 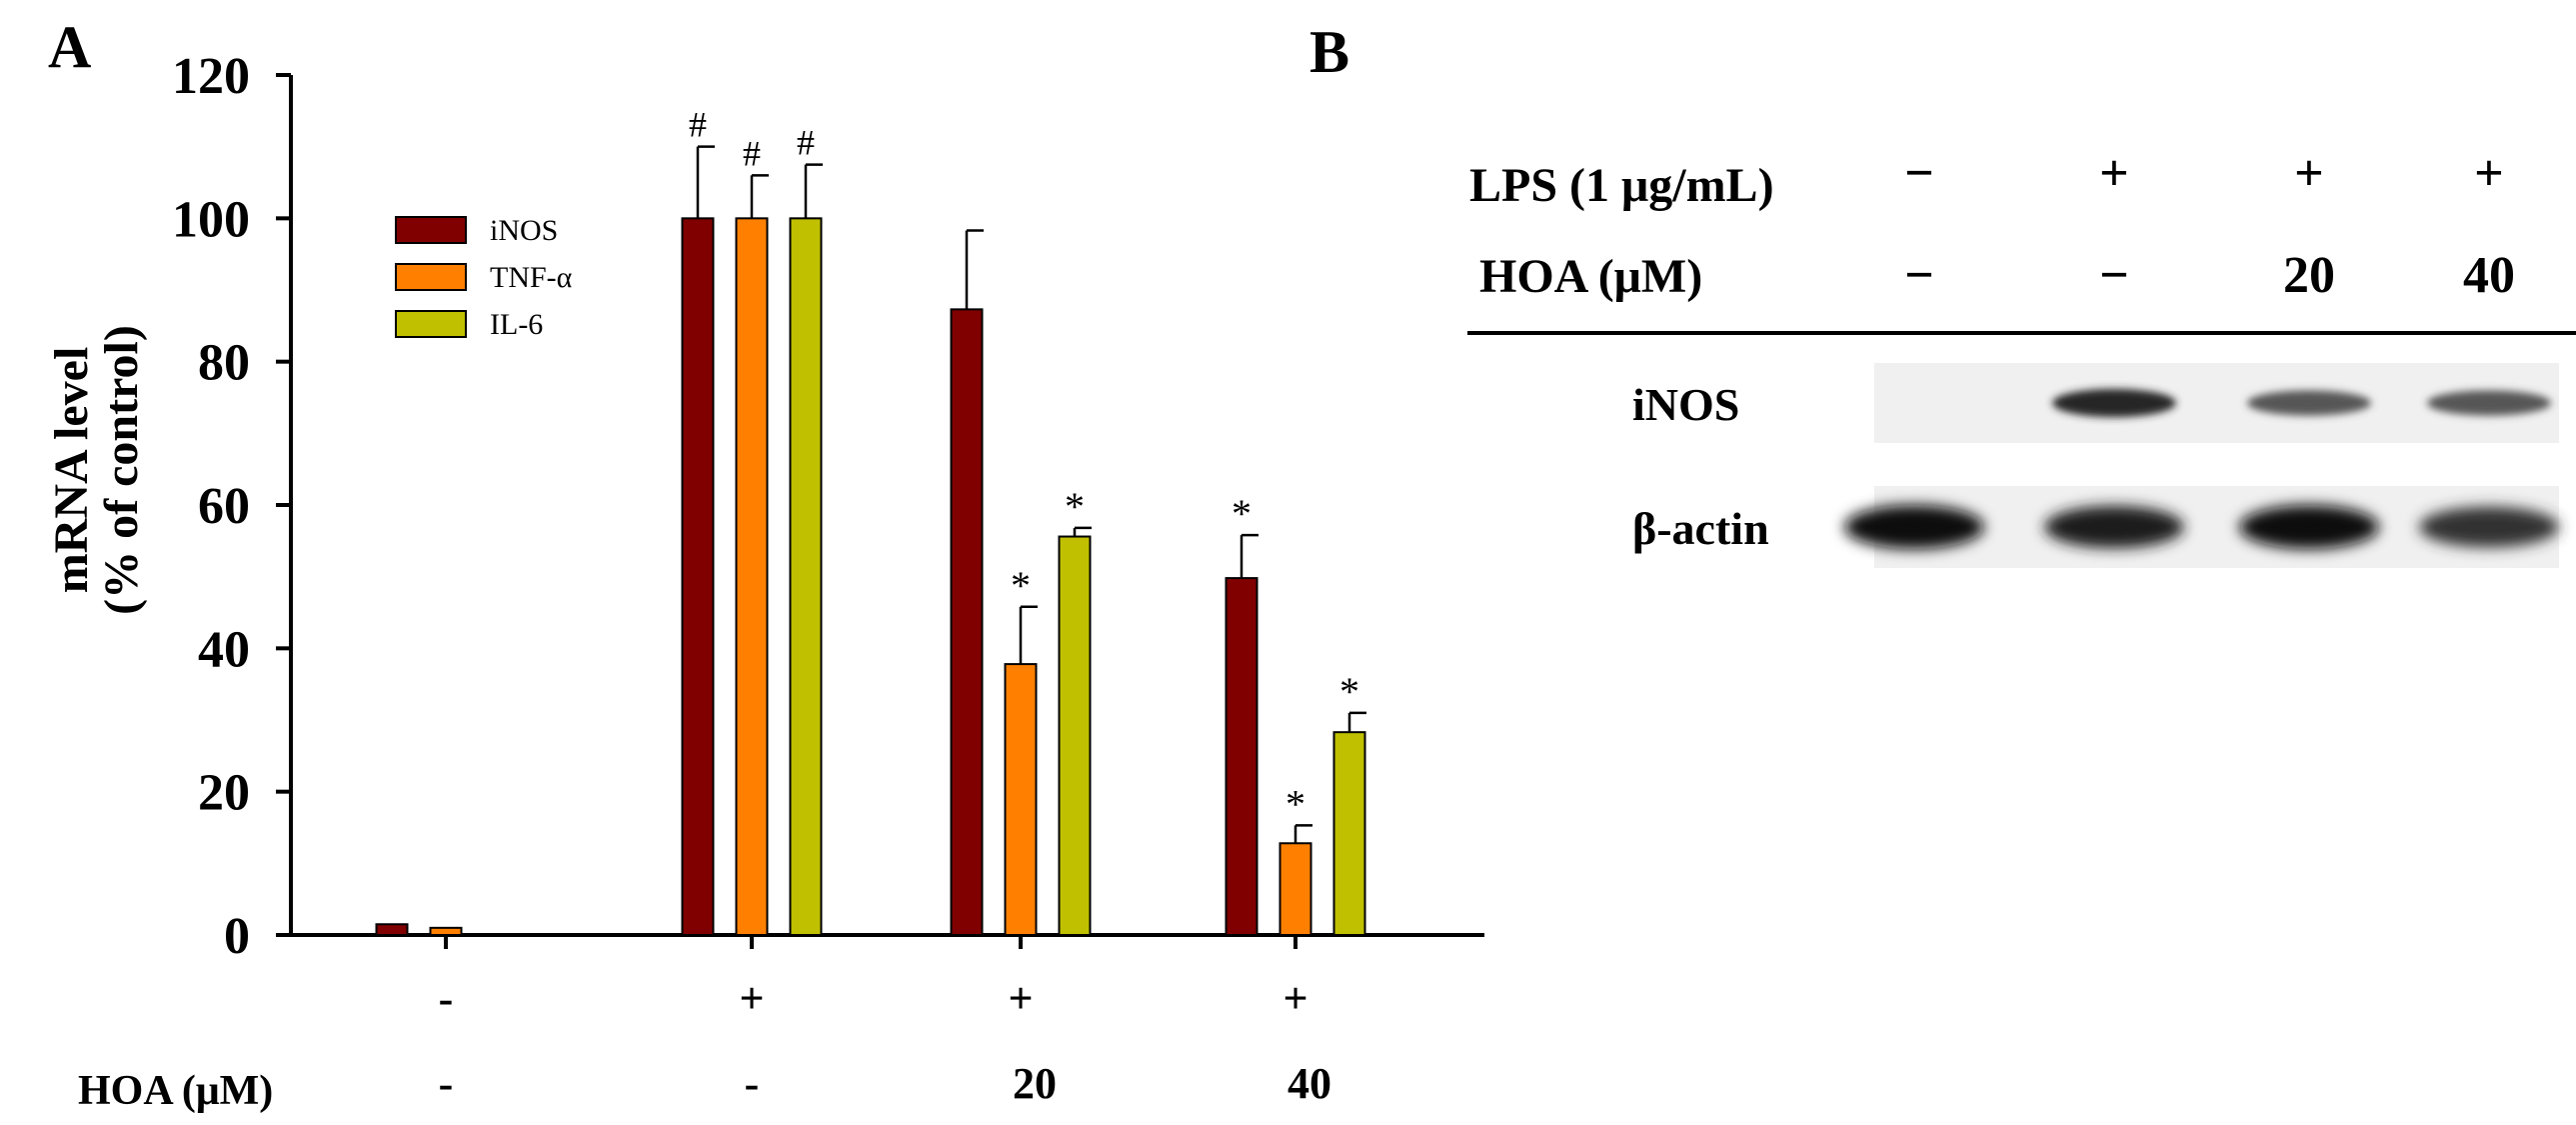 What do you see at coordinates (2096, 465) in the screenshot?
I see `western-blot: iNOS β-actin` at bounding box center [2096, 465].